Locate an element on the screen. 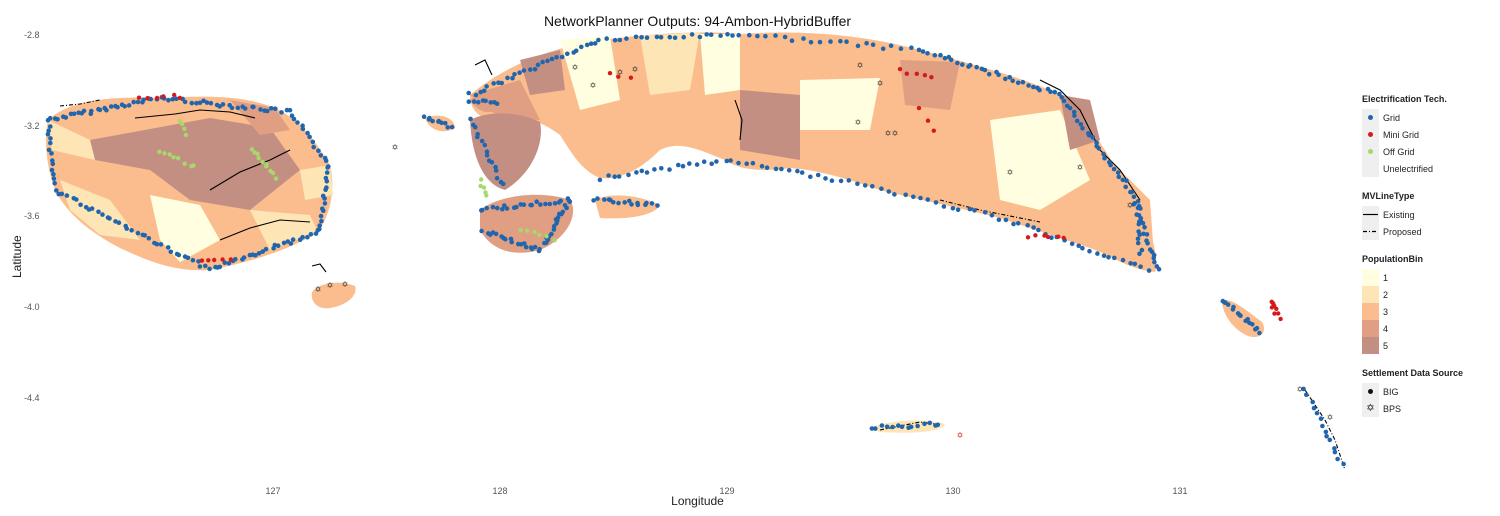 The image size is (1500, 516). pop-1-swatch is located at coordinates (1370, 277).